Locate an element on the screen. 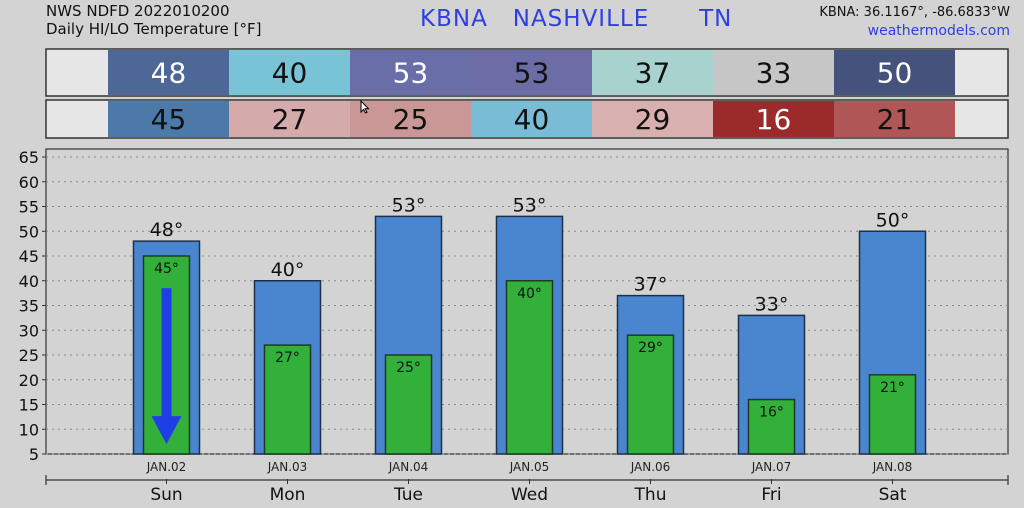 This screenshot has height=508, width=1024. date-tick-label: JAN.06 is located at coordinates (650, 467).